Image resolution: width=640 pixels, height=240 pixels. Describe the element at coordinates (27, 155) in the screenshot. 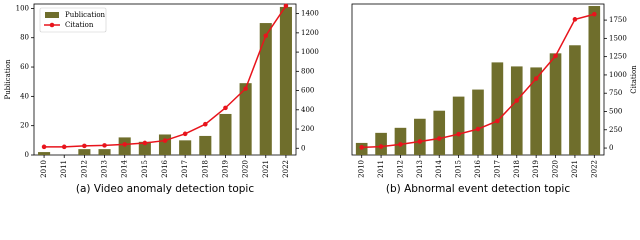

I see `y-tick-label: 0` at that location.